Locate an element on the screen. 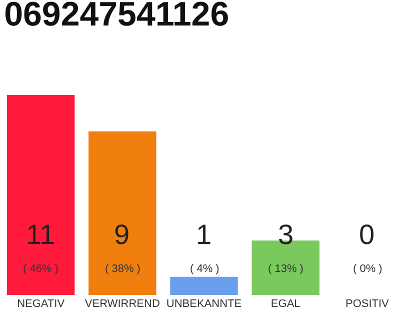 This screenshot has height=320, width=410. data-label: 11 ( 46% ) is located at coordinates (40, 247).